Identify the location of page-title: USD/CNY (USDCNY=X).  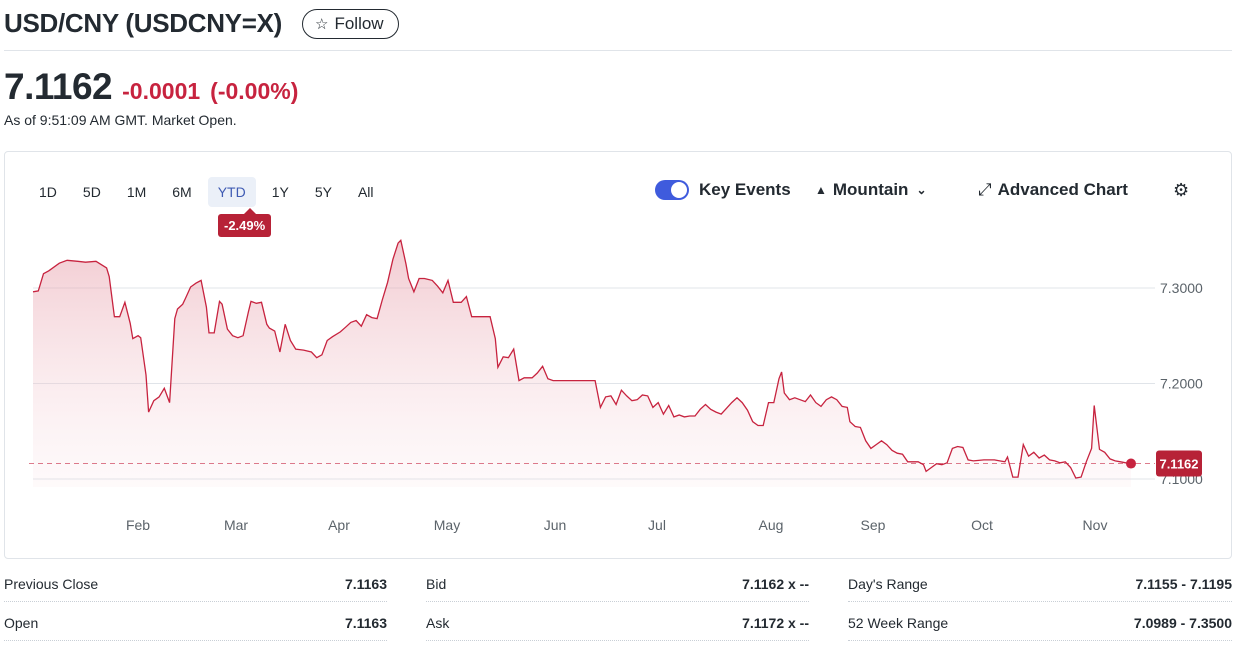
(143, 23).